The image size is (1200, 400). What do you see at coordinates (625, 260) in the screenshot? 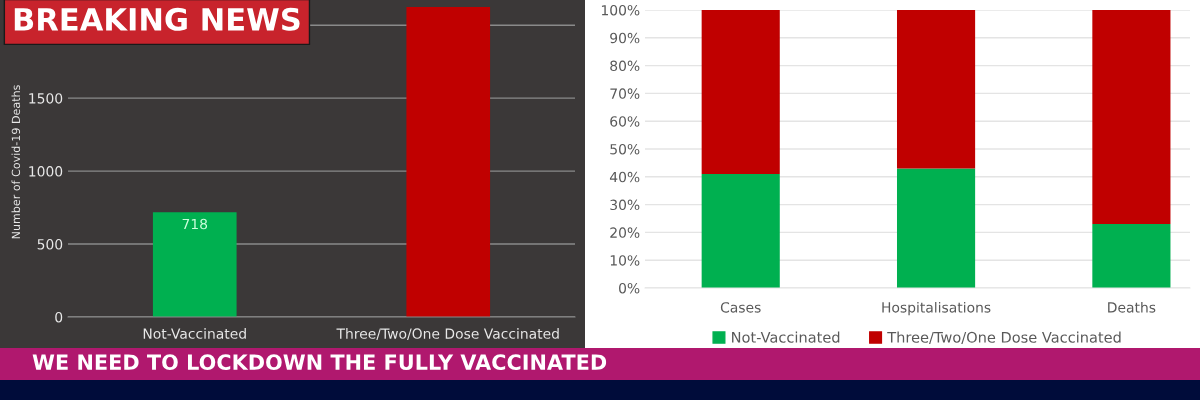
I see `y-tick-label: 10%` at bounding box center [625, 260].